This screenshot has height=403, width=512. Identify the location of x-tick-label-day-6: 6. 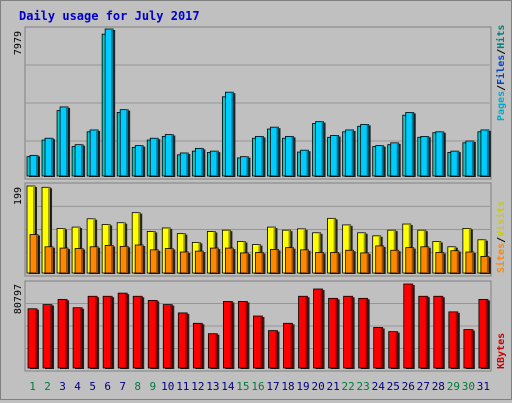
(107, 386).